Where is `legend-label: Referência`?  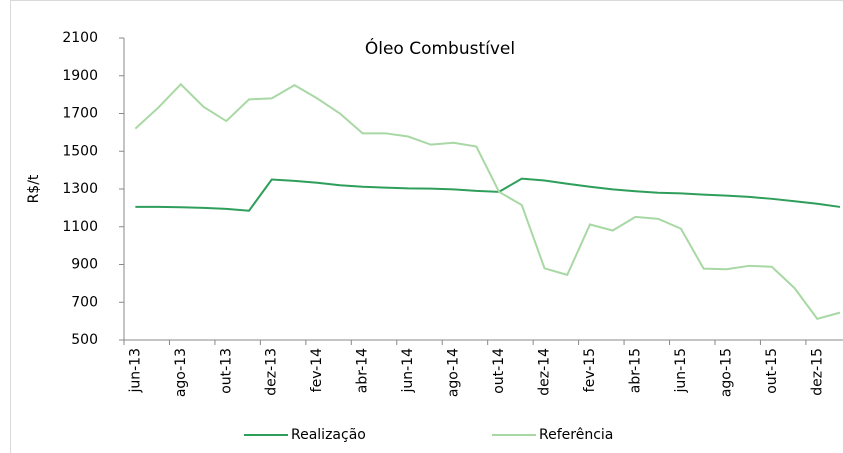
legend-label: Referência is located at coordinates (576, 435).